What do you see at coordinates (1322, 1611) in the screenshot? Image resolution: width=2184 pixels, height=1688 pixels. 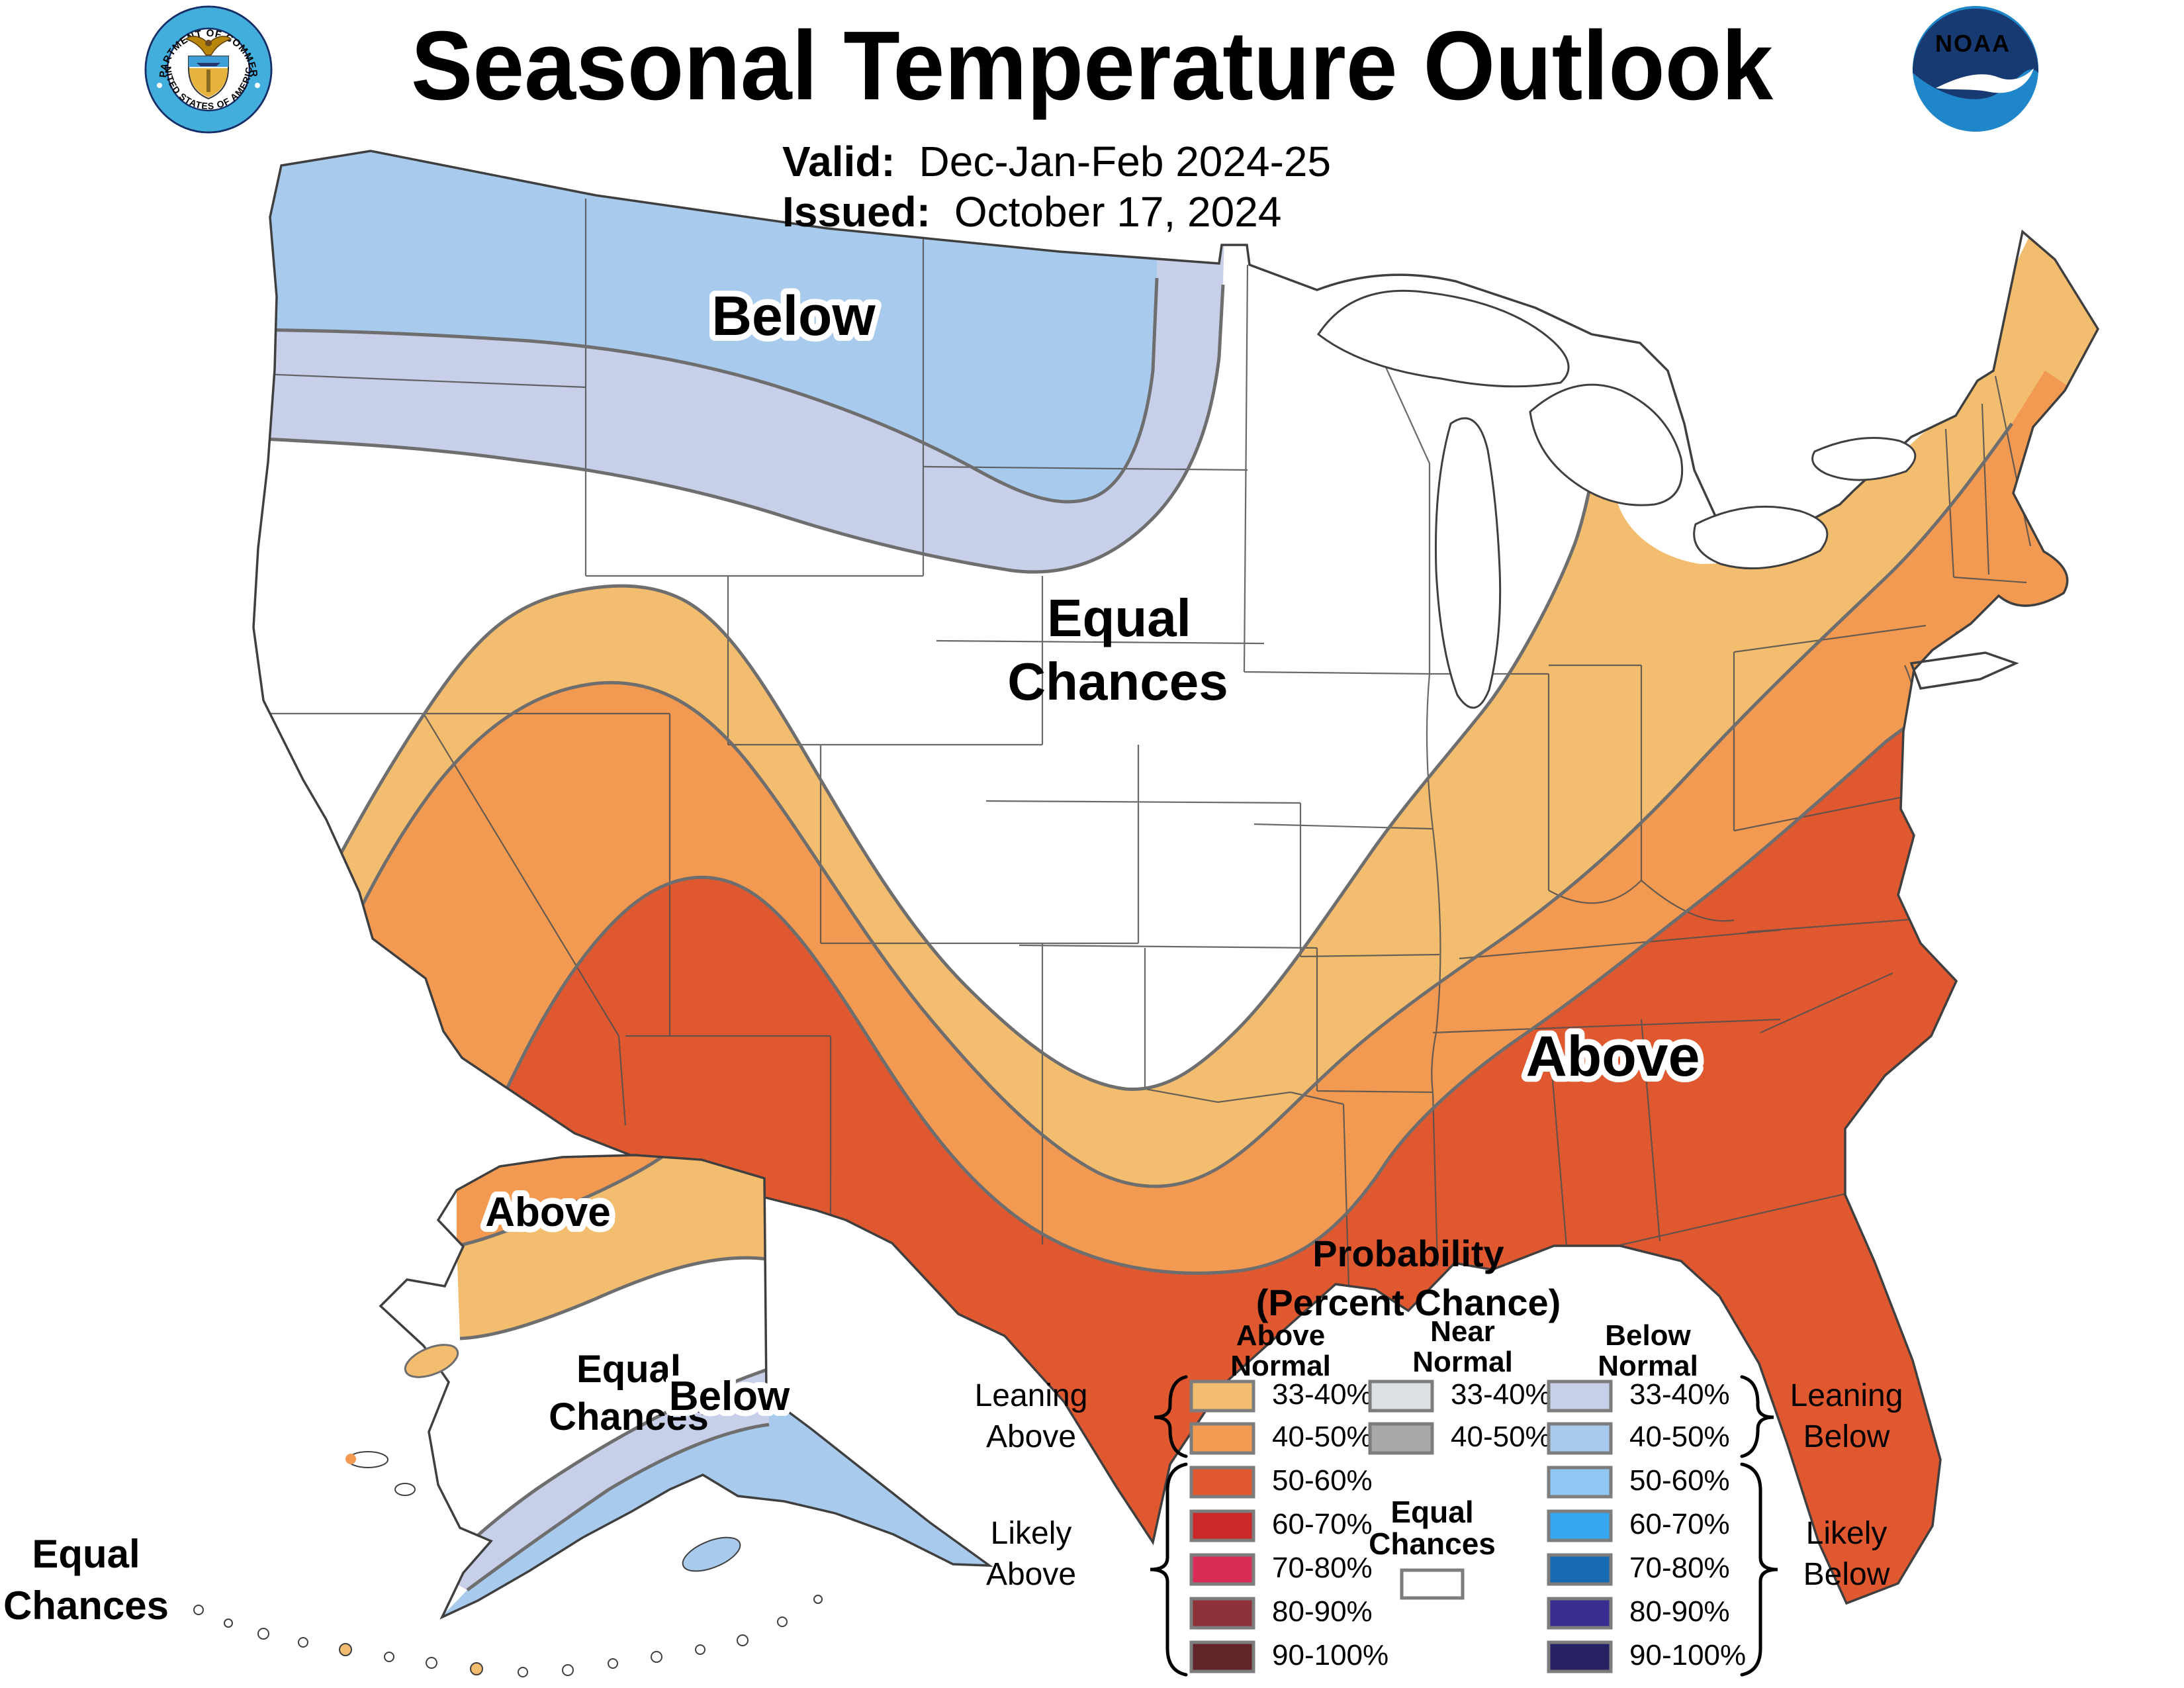 I see `legend-label-above-80-90: 80-90%` at bounding box center [1322, 1611].